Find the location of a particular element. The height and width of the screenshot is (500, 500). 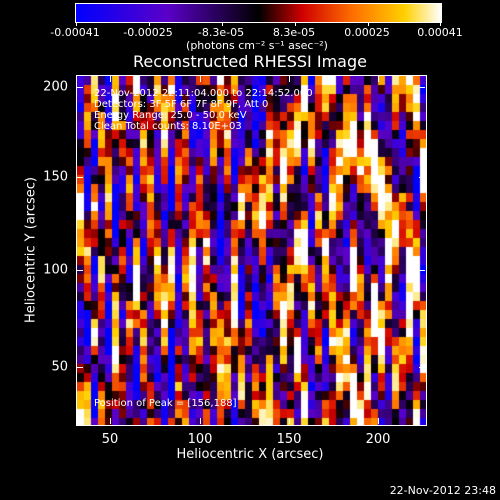

x-tick-label: 150 is located at coordinates (289, 439).